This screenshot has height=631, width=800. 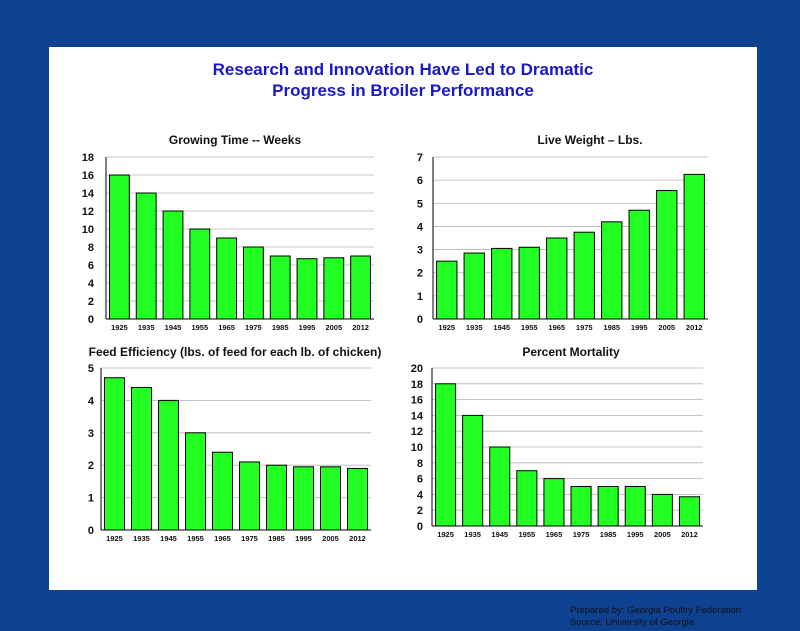 What do you see at coordinates (91, 369) in the screenshot?
I see `y-tick-label: 5` at bounding box center [91, 369].